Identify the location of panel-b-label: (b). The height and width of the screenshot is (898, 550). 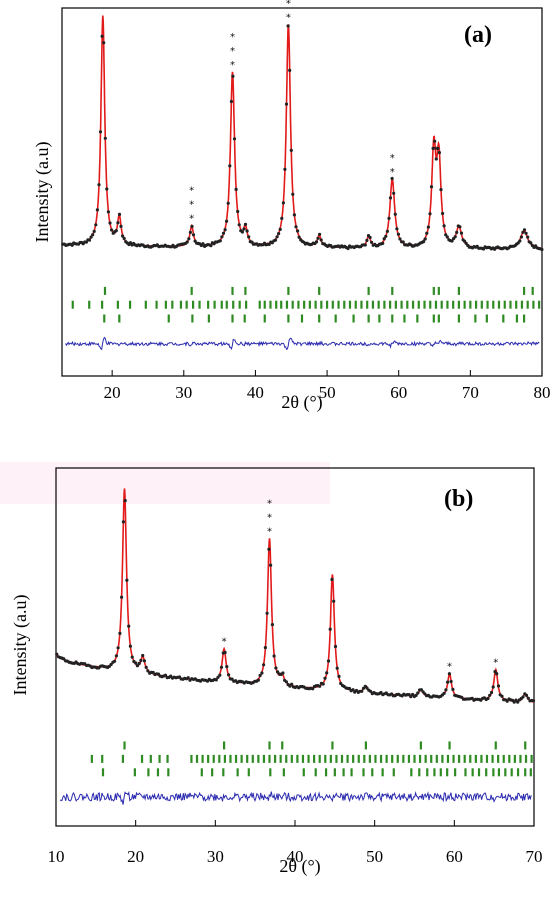
(458, 499).